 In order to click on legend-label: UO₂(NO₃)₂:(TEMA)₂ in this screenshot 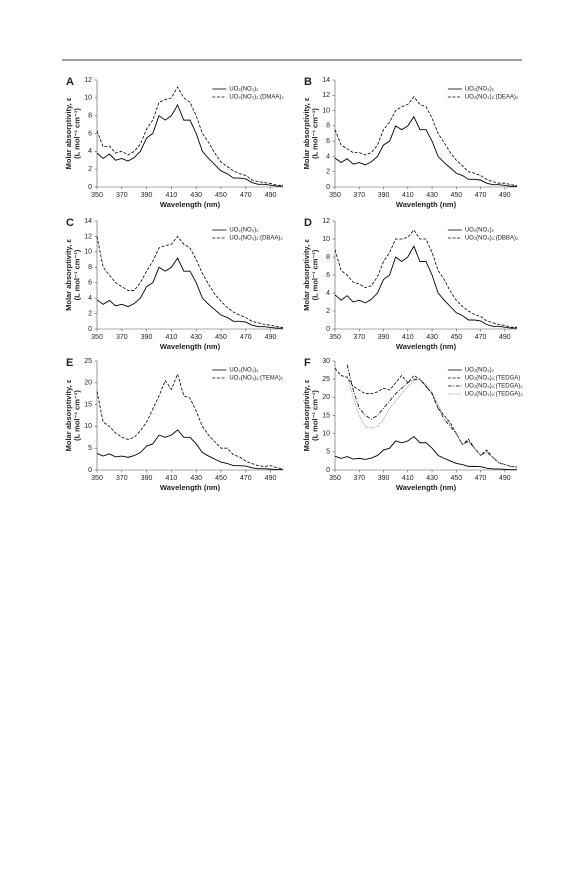, I will do `click(256, 379)`.